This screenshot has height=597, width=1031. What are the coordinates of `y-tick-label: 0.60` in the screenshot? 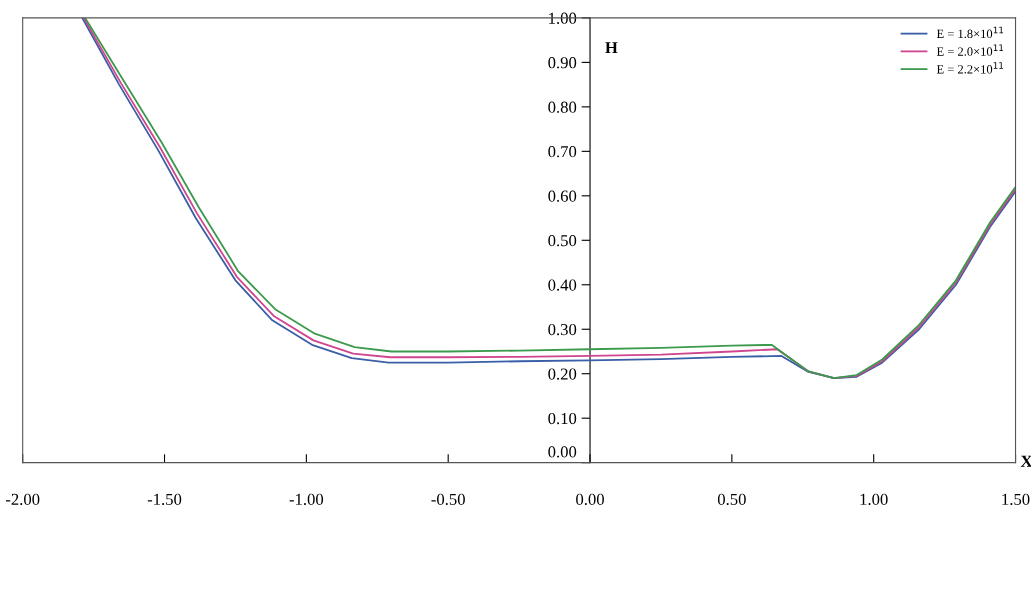 It's located at (562, 196).